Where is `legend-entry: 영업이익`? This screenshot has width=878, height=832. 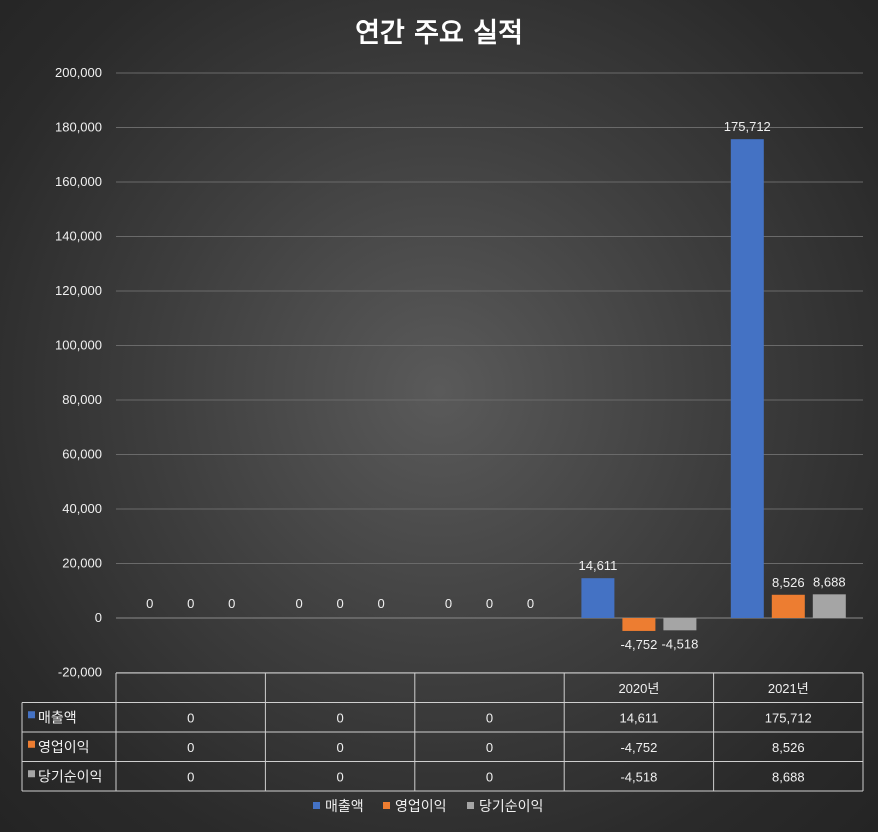
legend-entry: 영업이익 is located at coordinates (421, 807).